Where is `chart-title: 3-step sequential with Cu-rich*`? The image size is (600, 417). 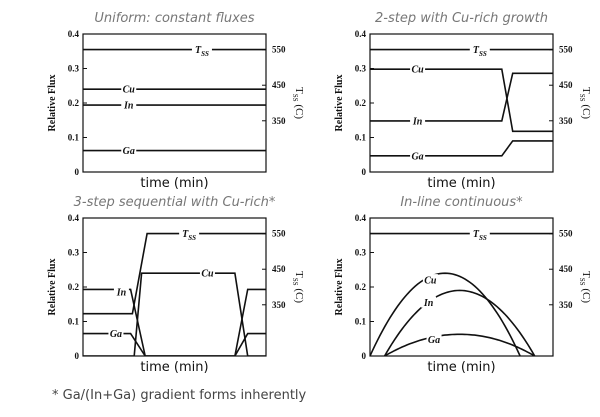
chart-title: 3-step sequential with Cu-rich* is located at coordinates (175, 202).